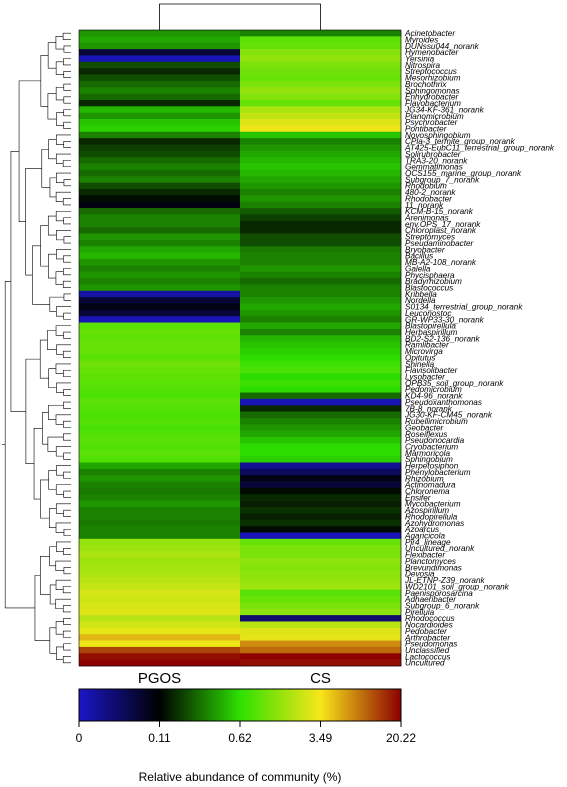 Image resolution: width=567 pixels, height=787 pixels. Describe the element at coordinates (234, 678) in the screenshot. I see `column-labels: PGOS CS` at that location.